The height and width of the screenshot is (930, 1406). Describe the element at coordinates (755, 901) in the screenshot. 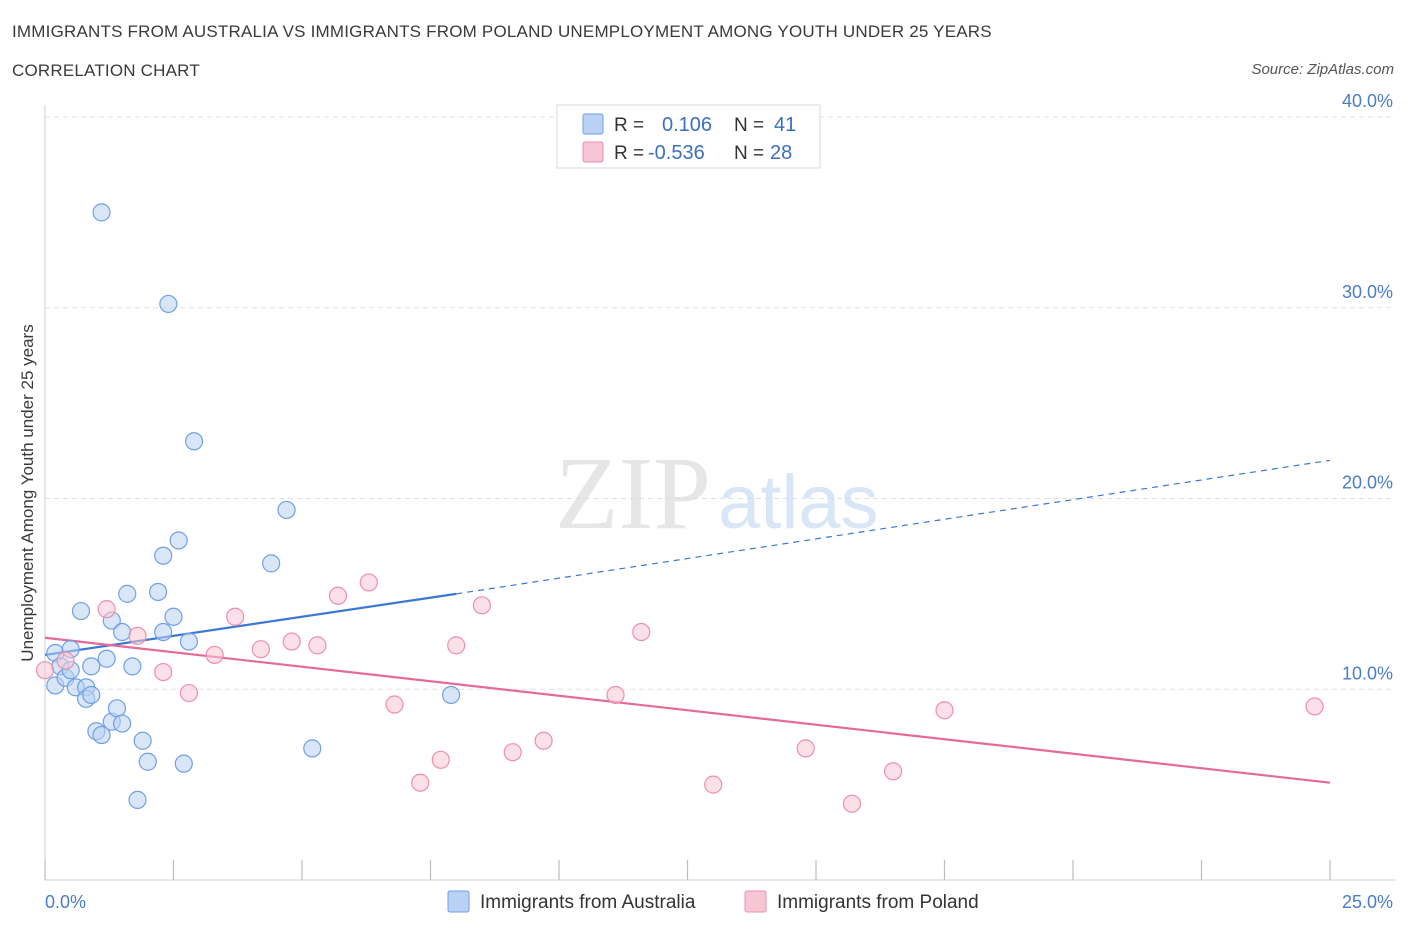

I see `bottom-legend-swatch-poland` at that location.